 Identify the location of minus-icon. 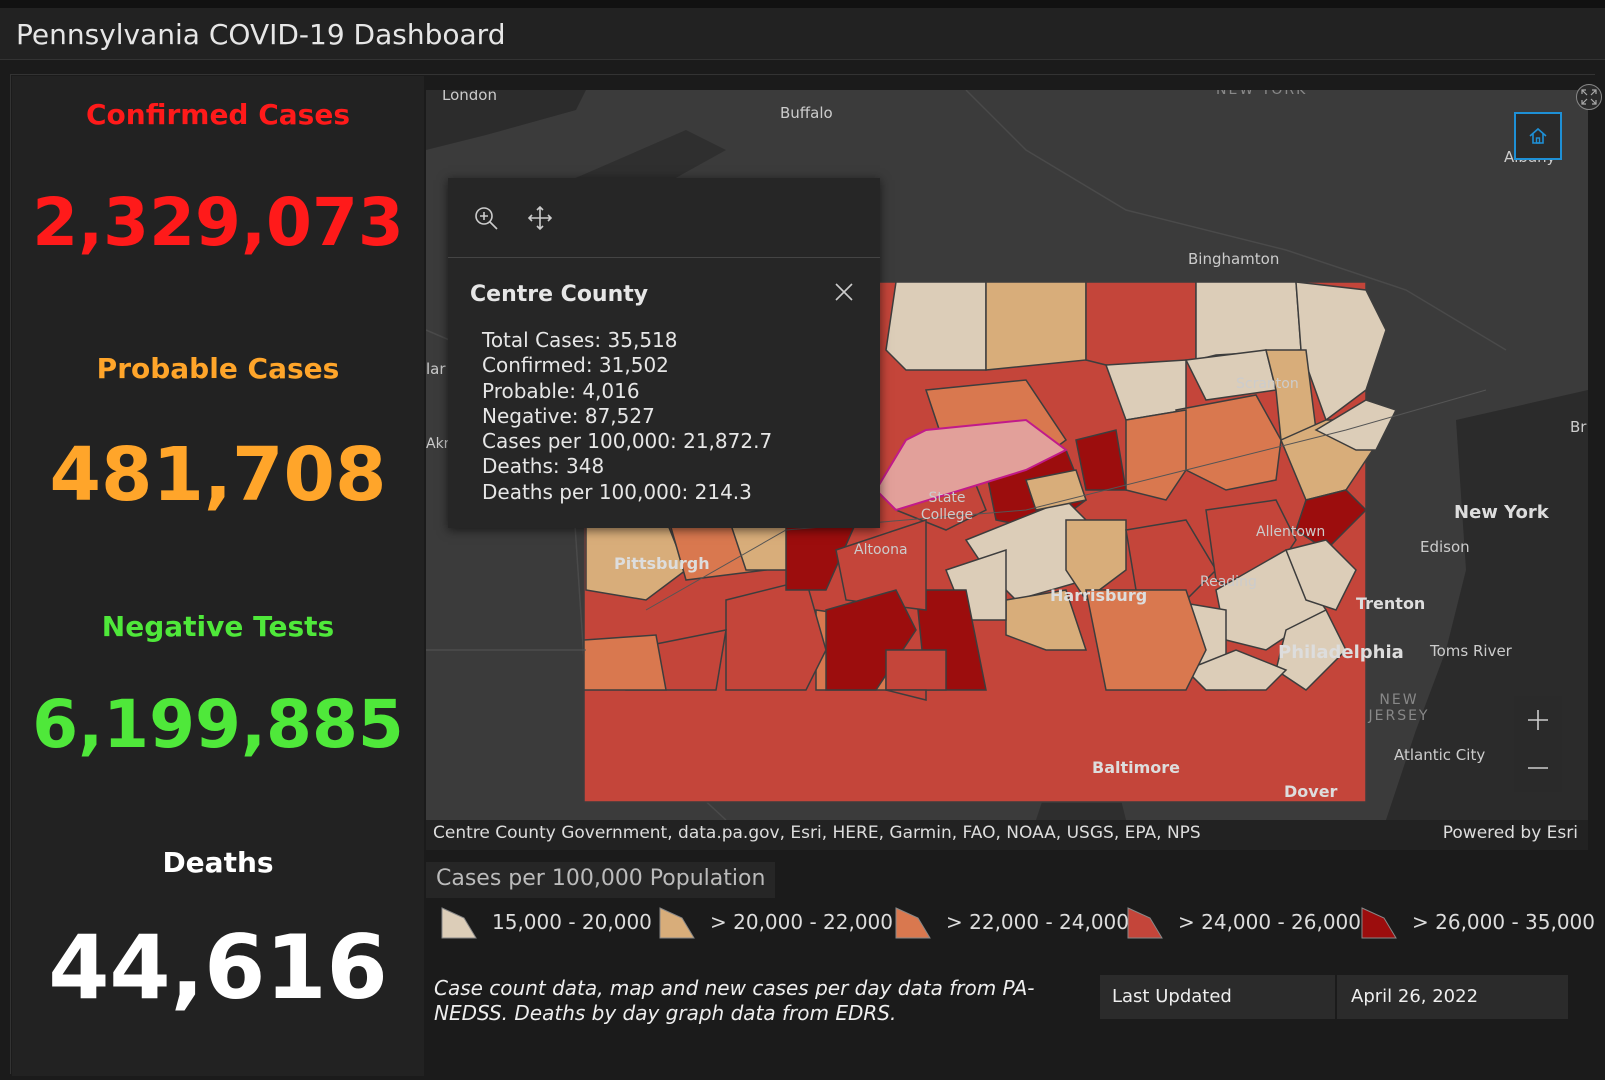
(1538, 768).